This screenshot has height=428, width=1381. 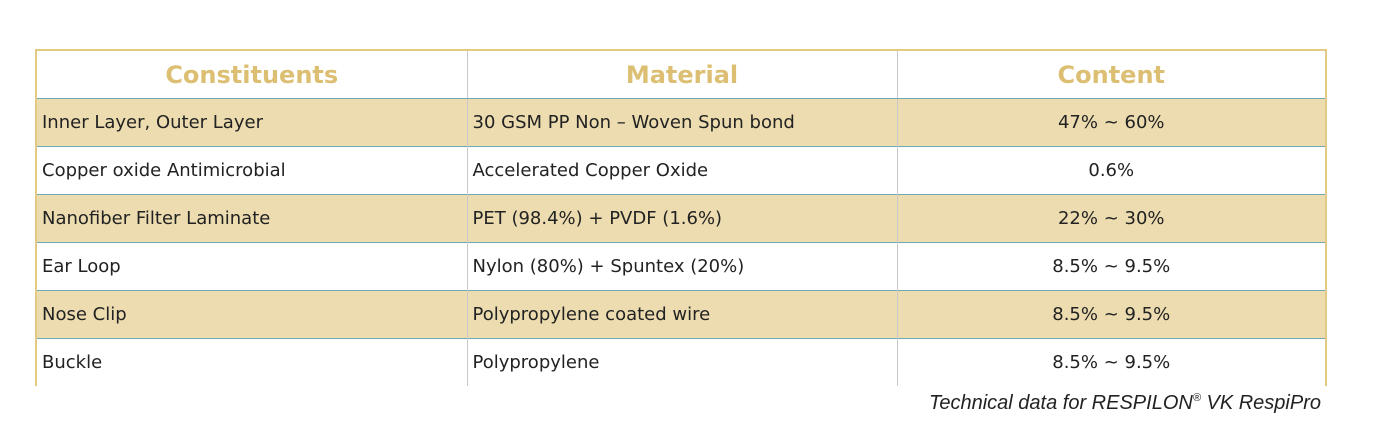 I want to click on table-header-row: Constituents Material Content, so click(x=681, y=75).